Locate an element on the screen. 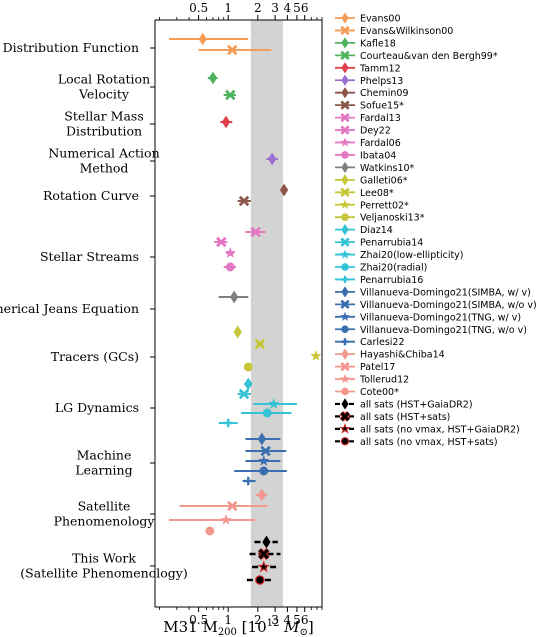 The height and width of the screenshot is (637, 550). legend-label: Fardal06 is located at coordinates (380, 143).